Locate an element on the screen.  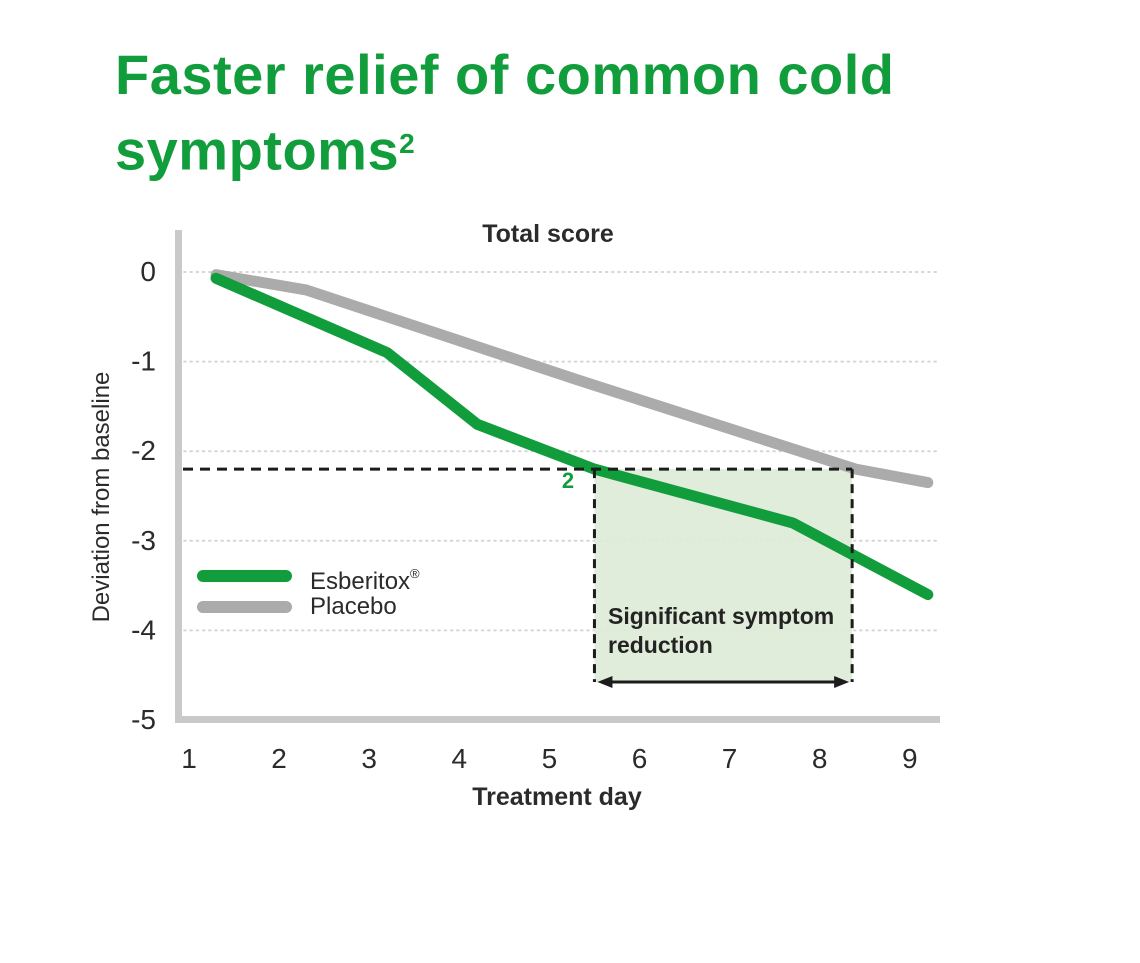
esberitox-legend-swatch is located at coordinates (244, 576).